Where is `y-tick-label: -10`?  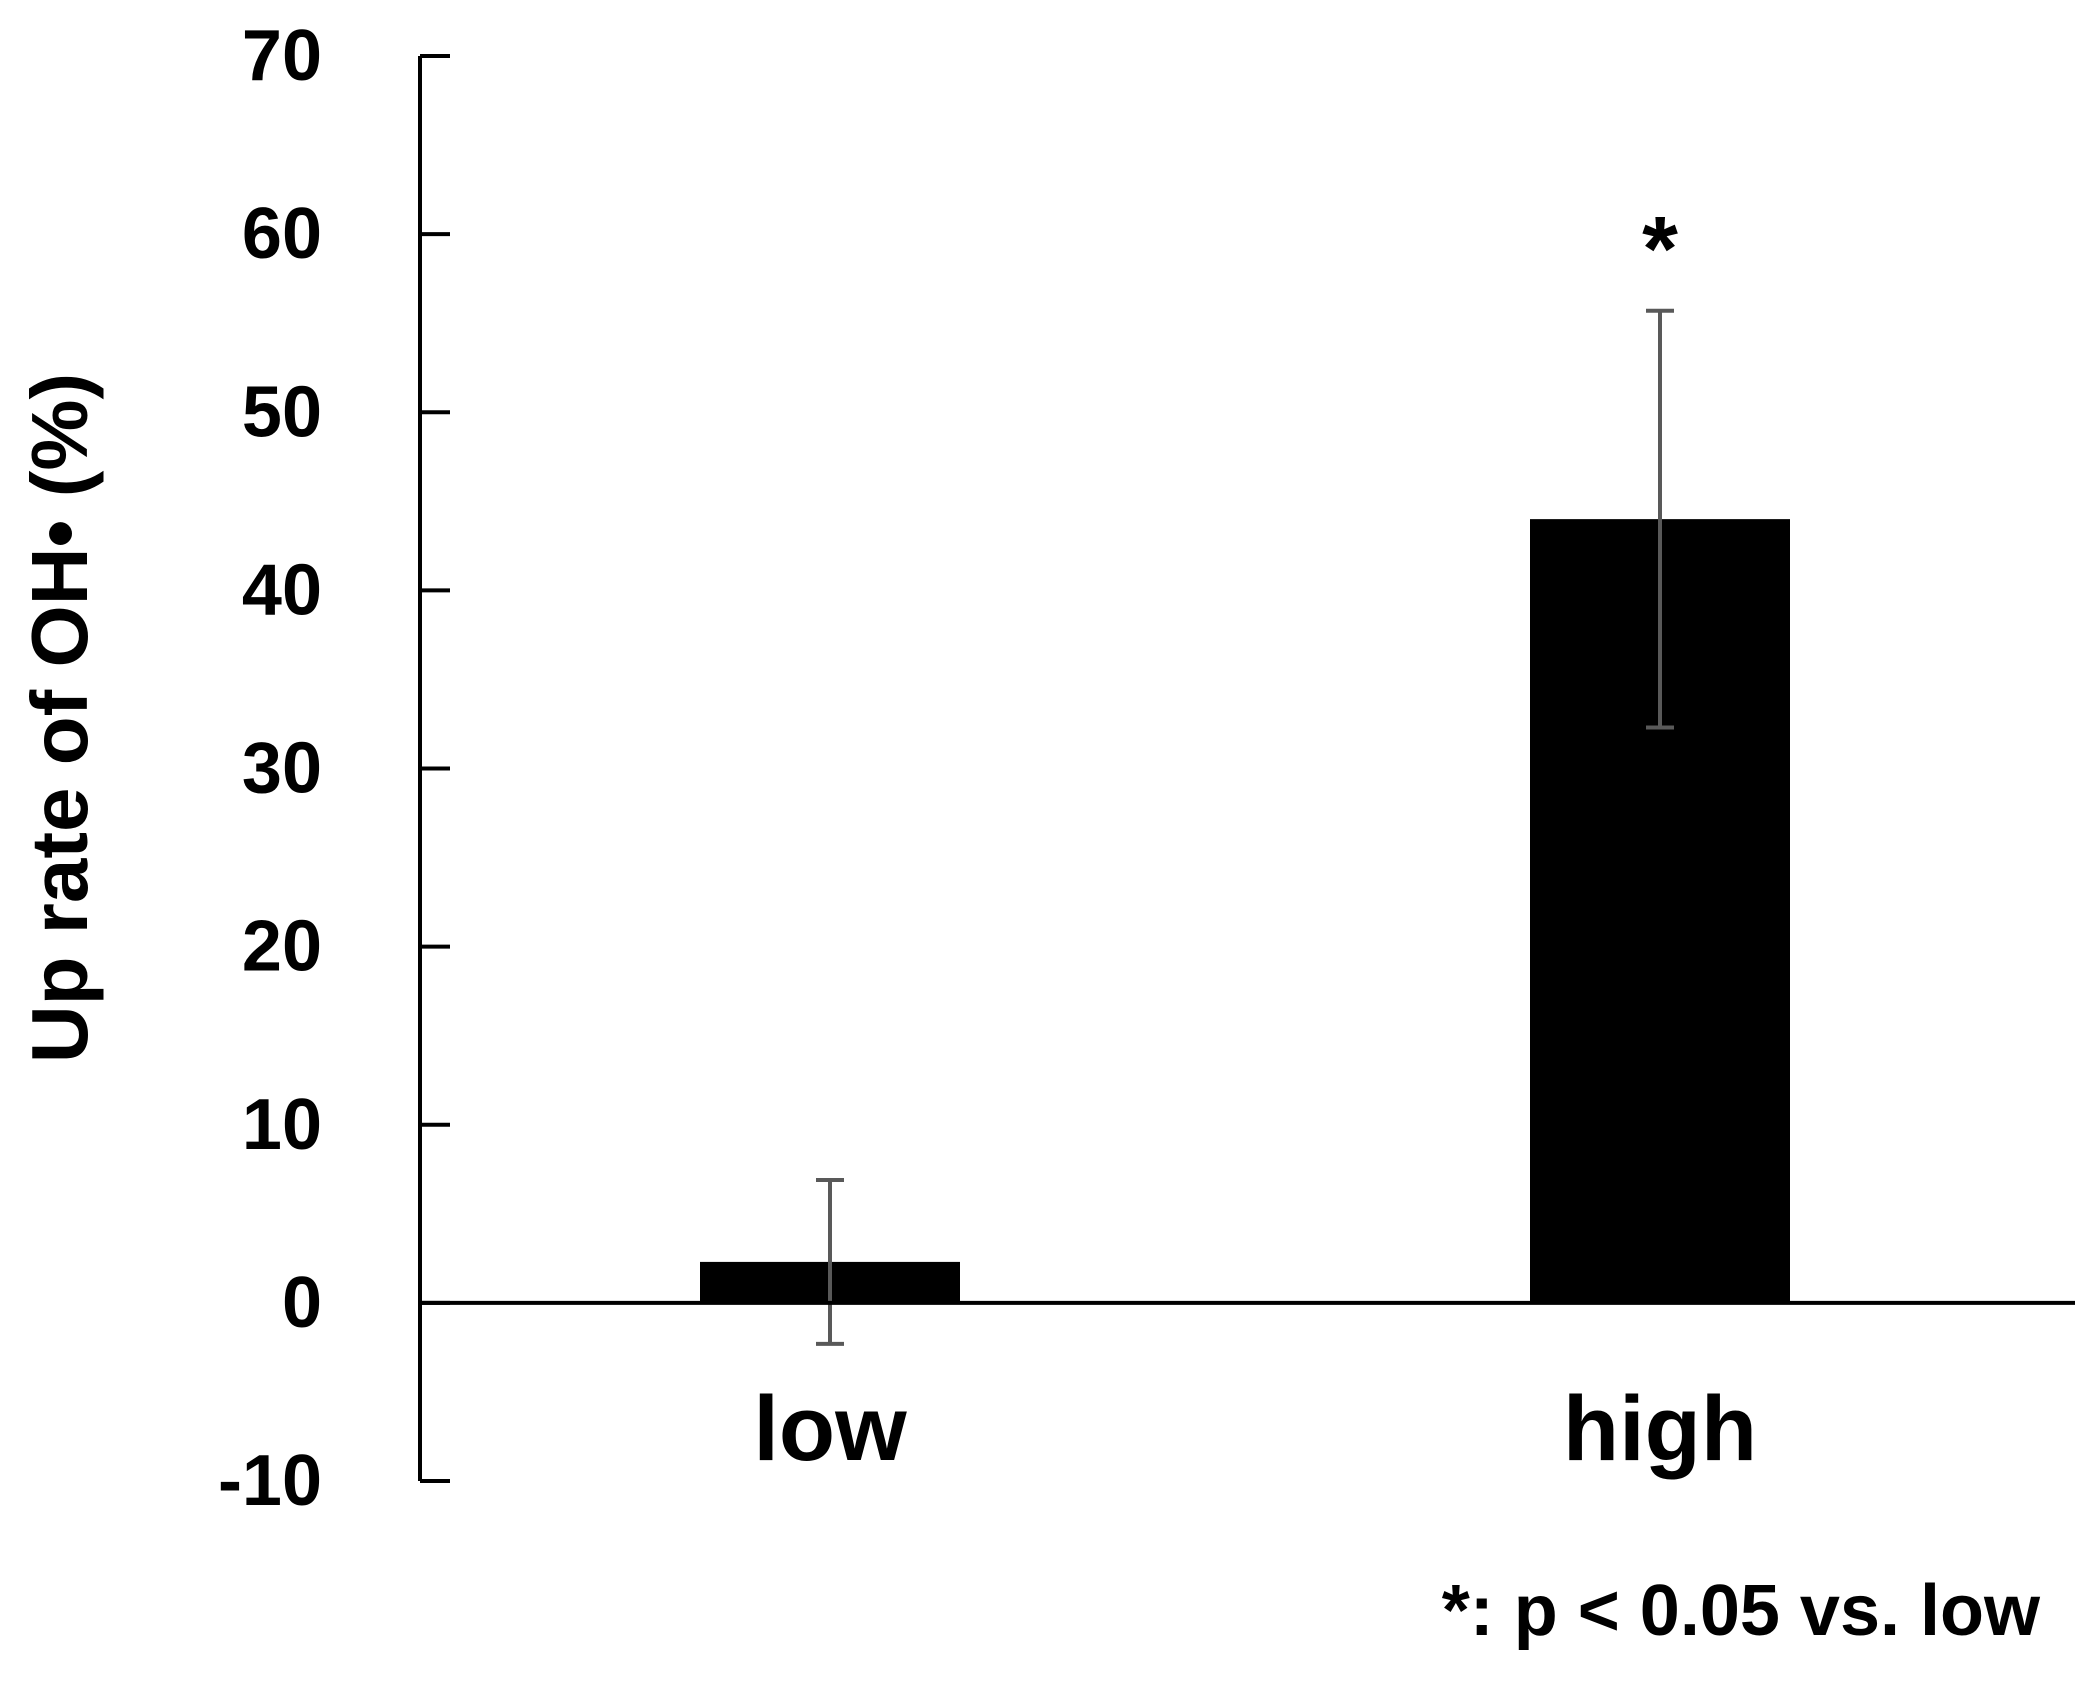
y-tick-label: -10 is located at coordinates (270, 1481).